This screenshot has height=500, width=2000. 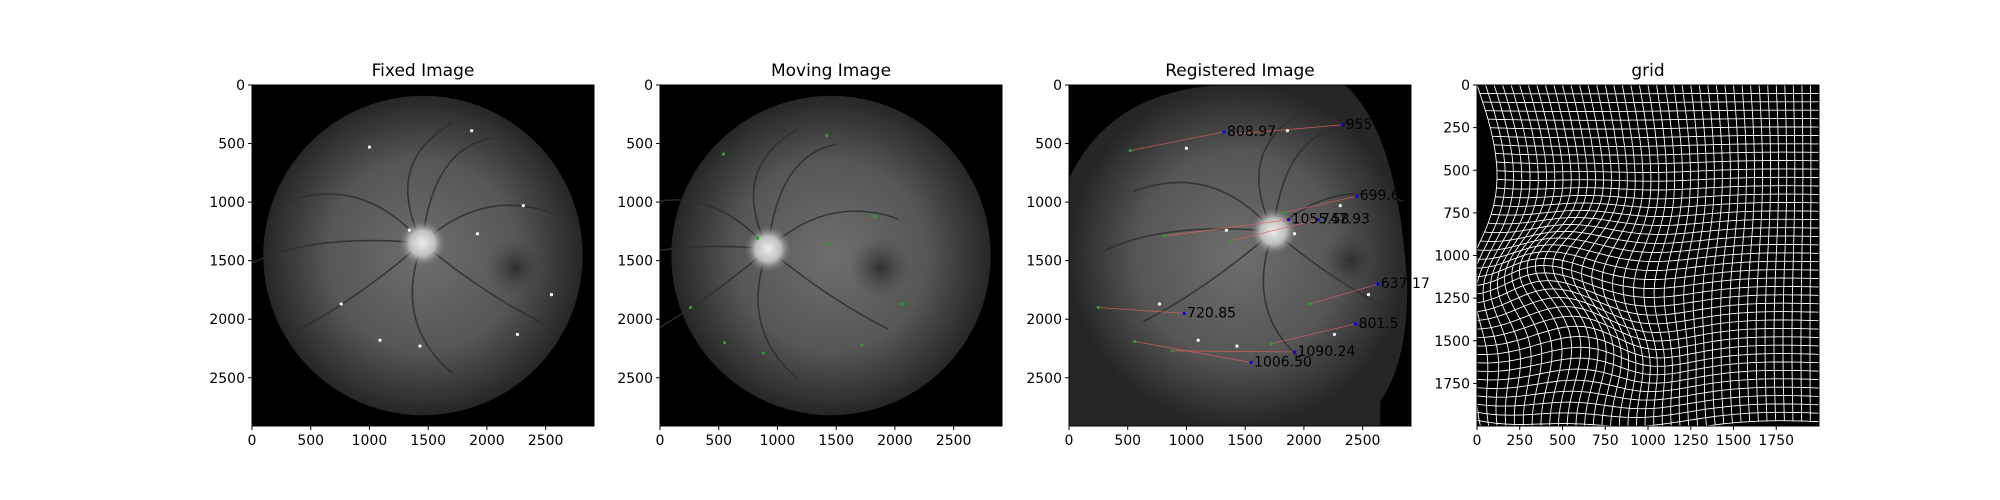 I want to click on panel-title: Moving Image, so click(x=831, y=71).